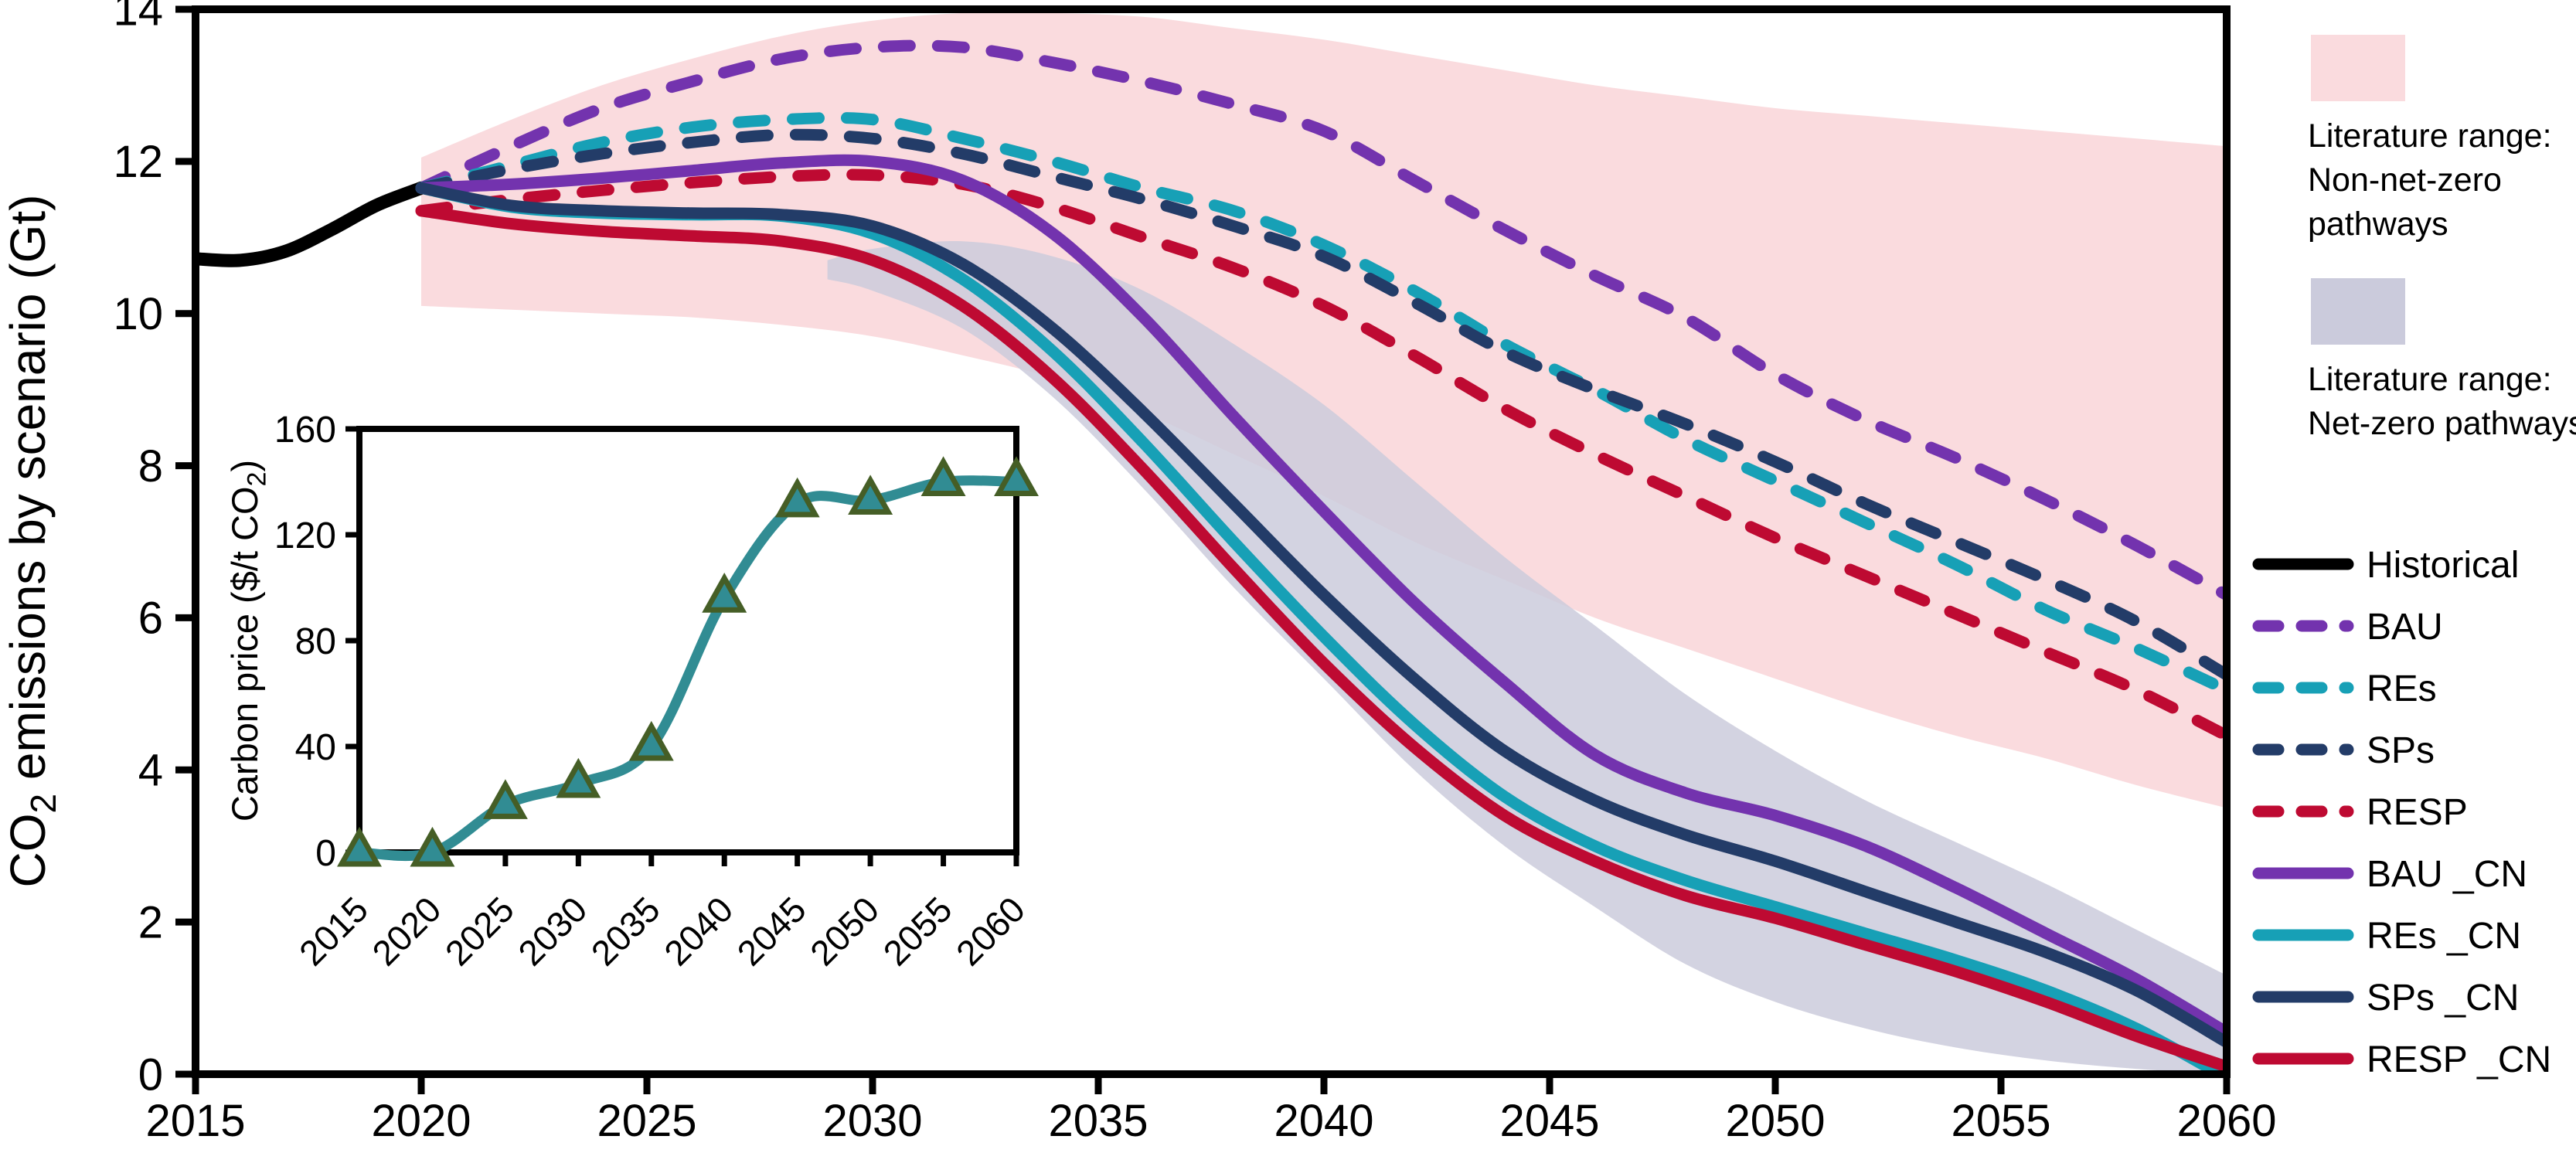 The width and height of the screenshot is (2576, 1153). What do you see at coordinates (2347, 627) in the screenshot?
I see `legend-item-bau: BAU` at bounding box center [2347, 627].